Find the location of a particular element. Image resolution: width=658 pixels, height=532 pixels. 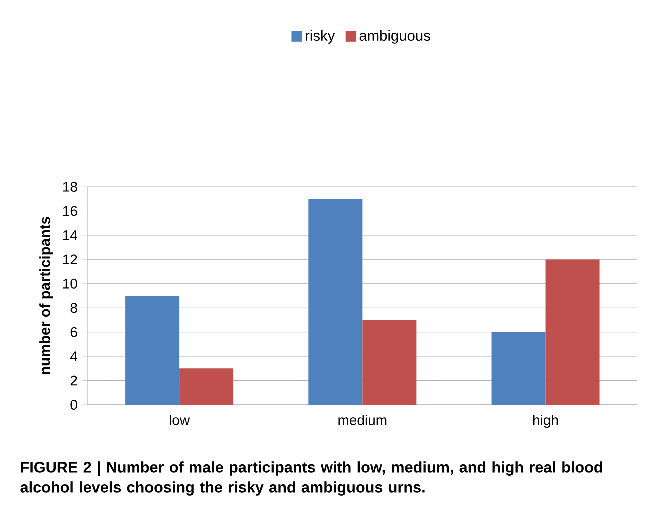

legend-label: risky is located at coordinates (321, 37).